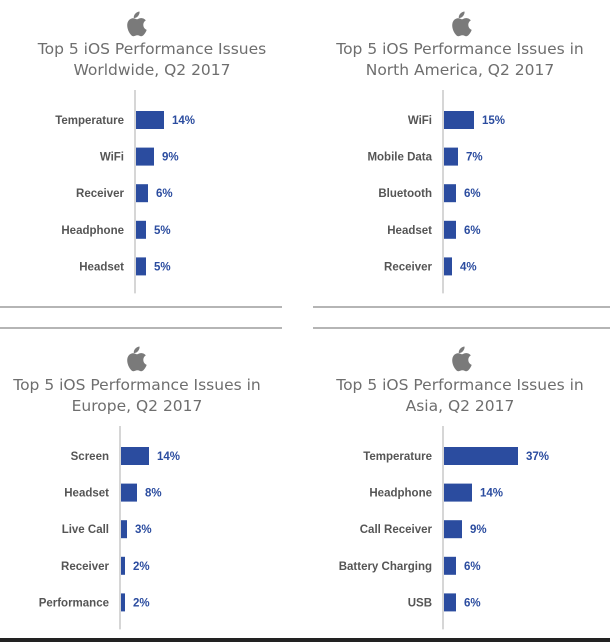  Describe the element at coordinates (468, 267) in the screenshot. I see `value-label: 4%` at that location.